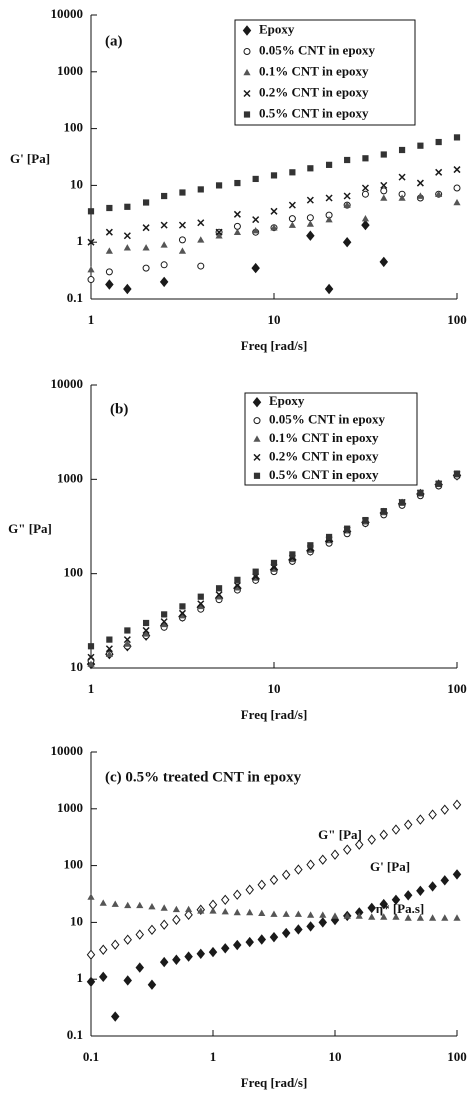 The width and height of the screenshot is (474, 1101). What do you see at coordinates (324, 474) in the screenshot?
I see `legend-label: 0.5% CNT in epoxy` at bounding box center [324, 474].